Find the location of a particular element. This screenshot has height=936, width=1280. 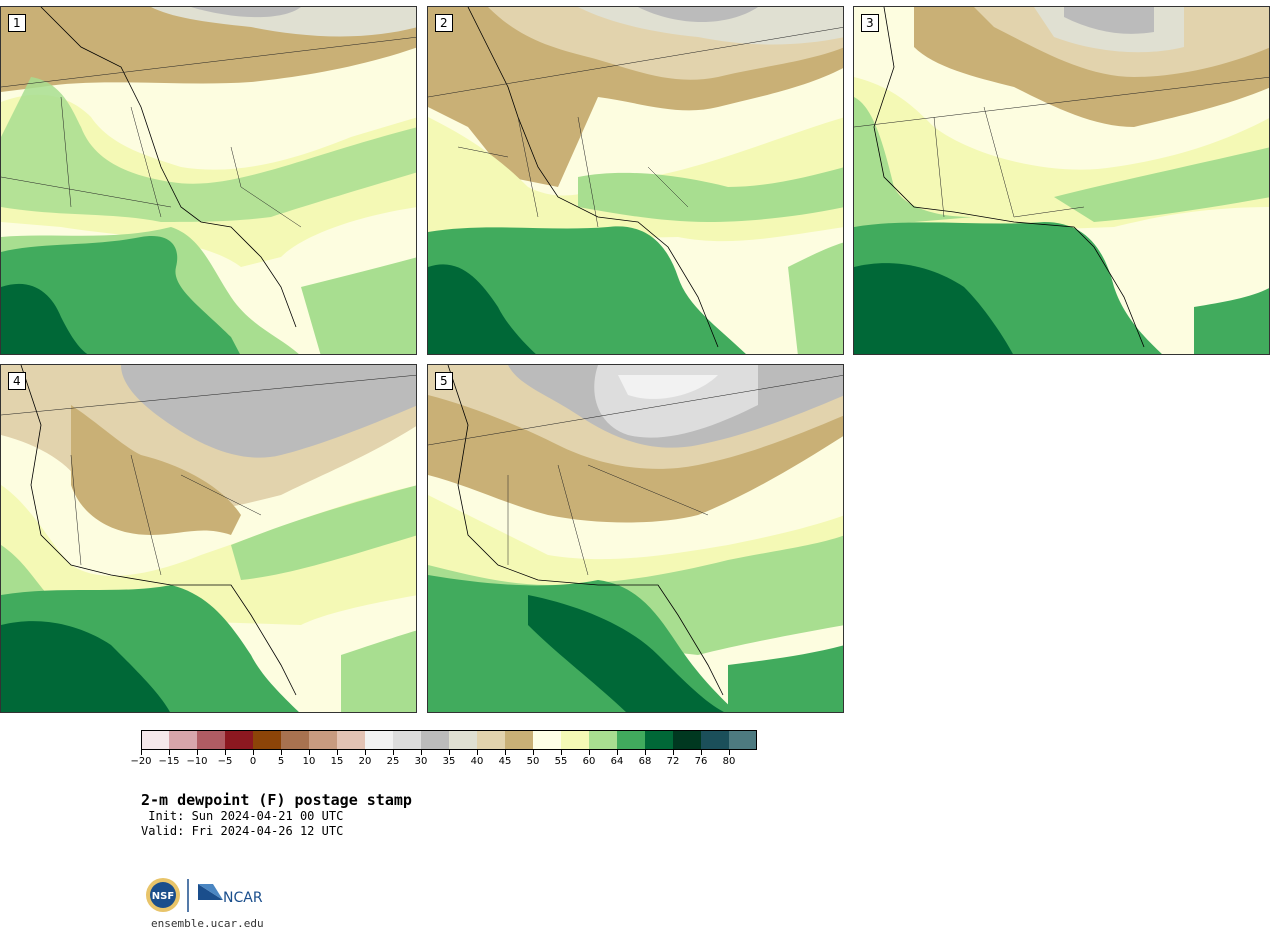

colorbar-tick-label: −5 is located at coordinates (225, 761).